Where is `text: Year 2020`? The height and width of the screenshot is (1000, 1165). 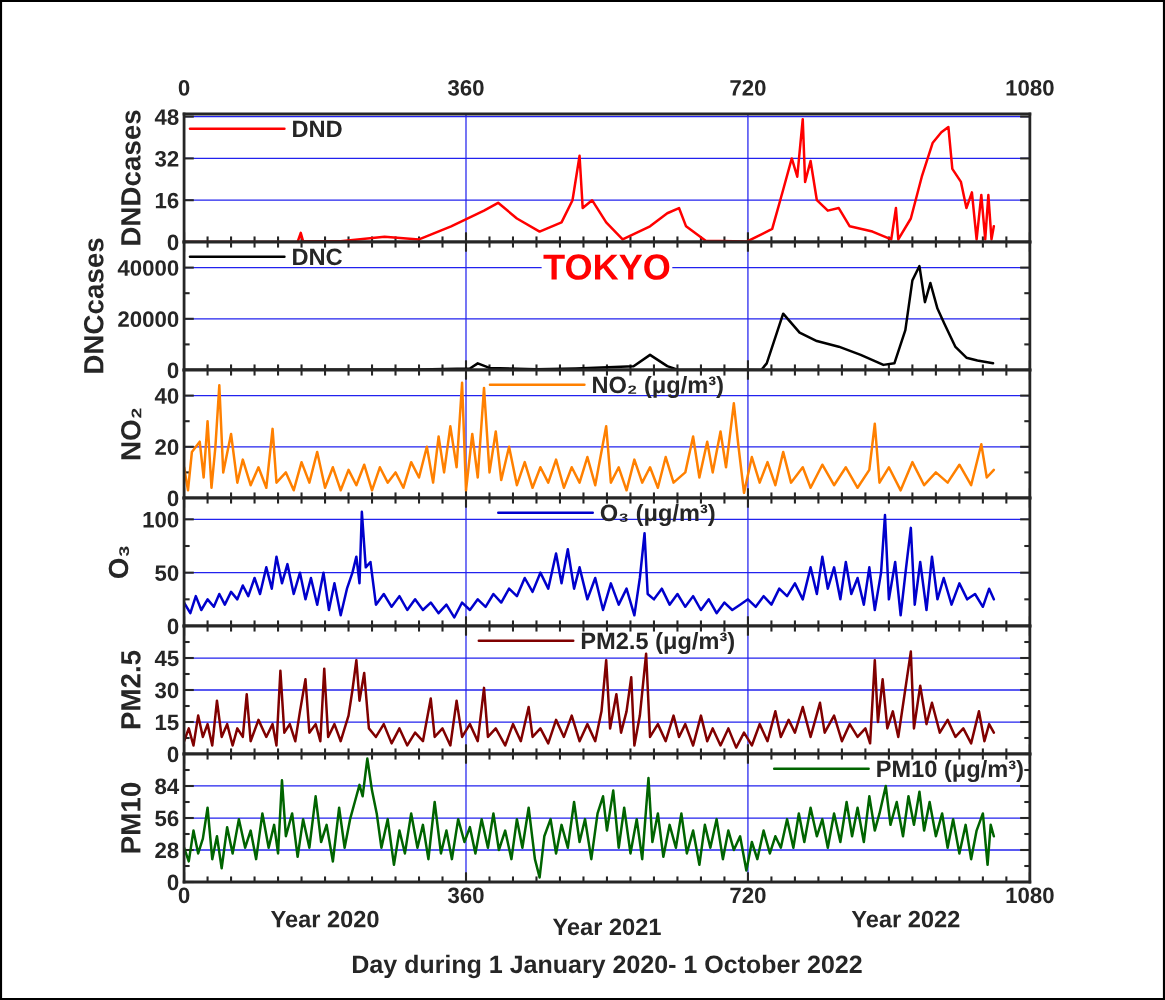
text: Year 2020 is located at coordinates (324, 919).